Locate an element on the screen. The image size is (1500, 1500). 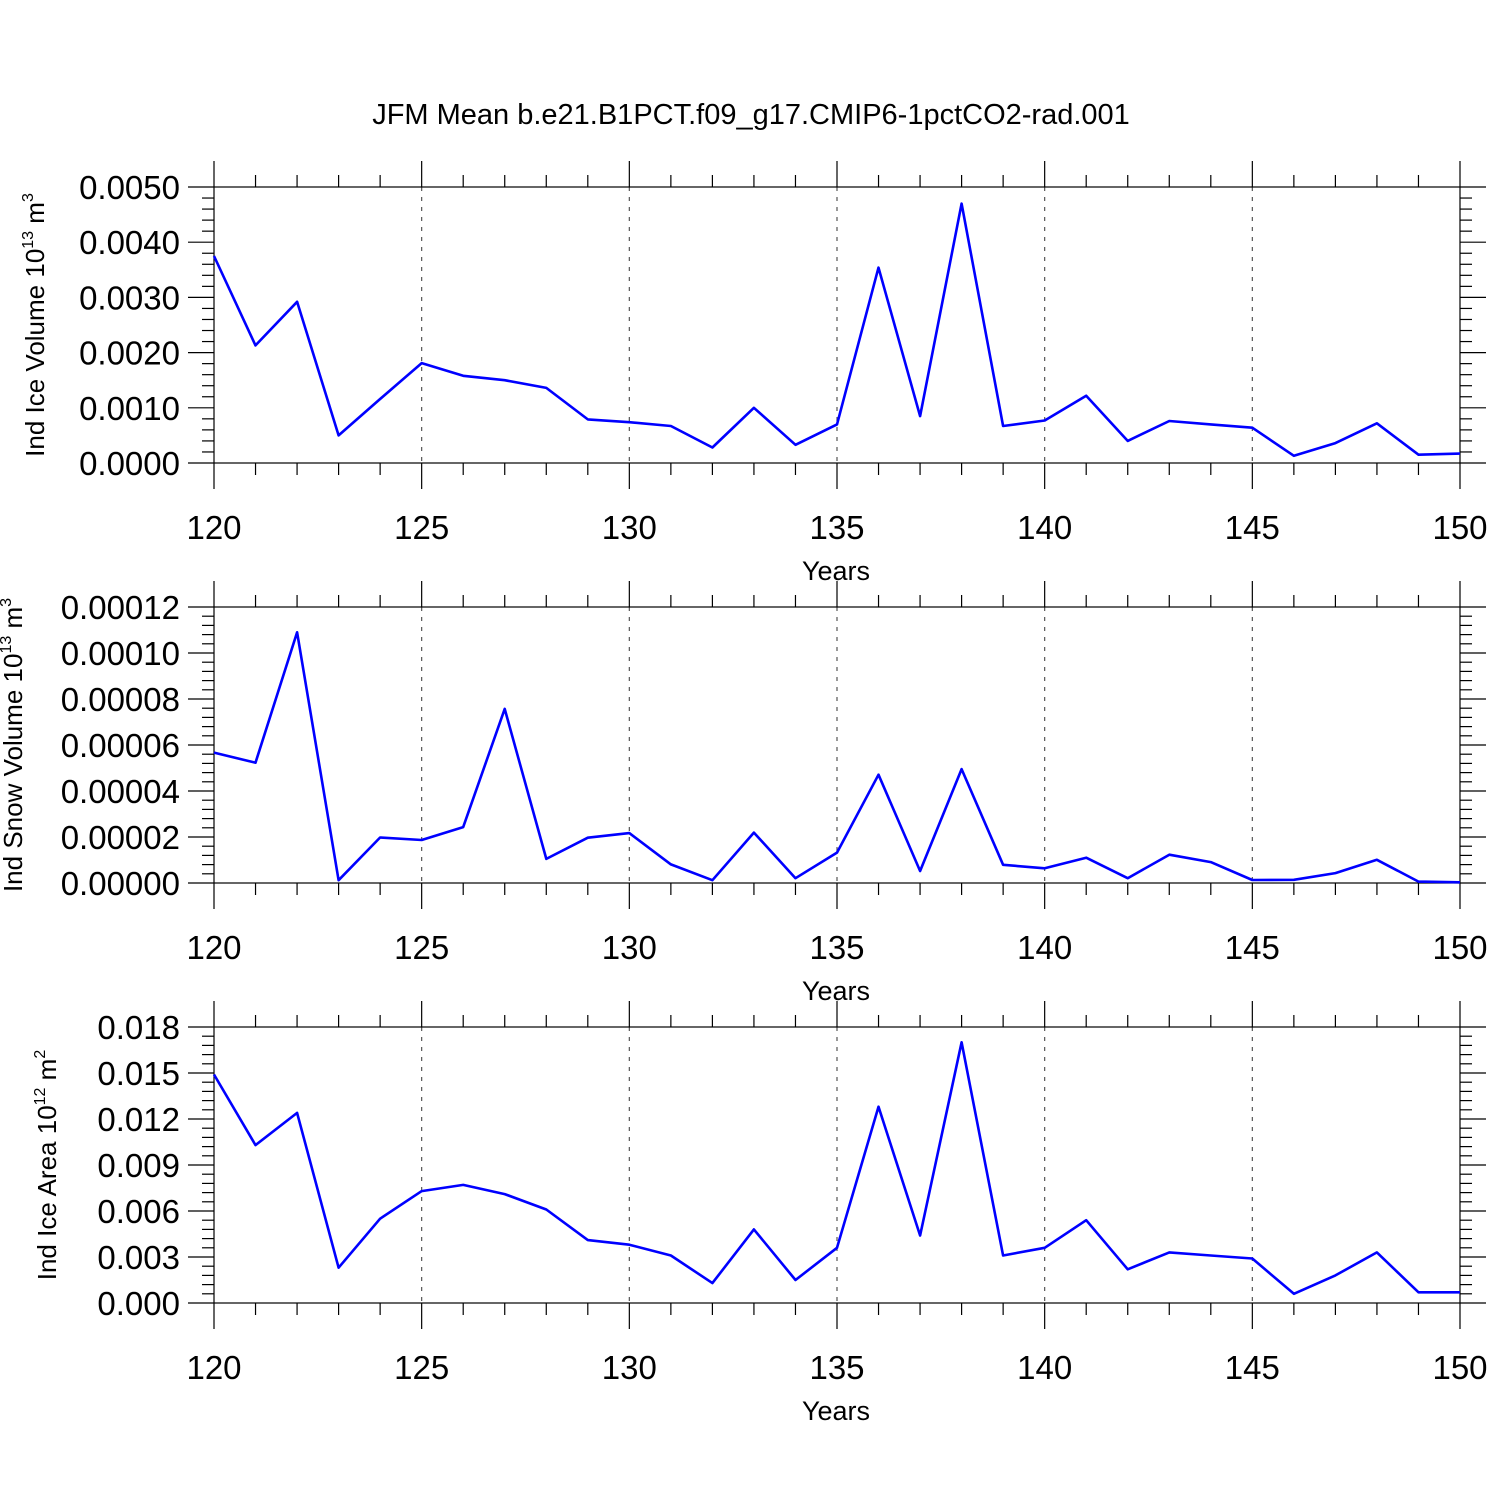
y-tick-label: 0.00002 is located at coordinates (120, 837).